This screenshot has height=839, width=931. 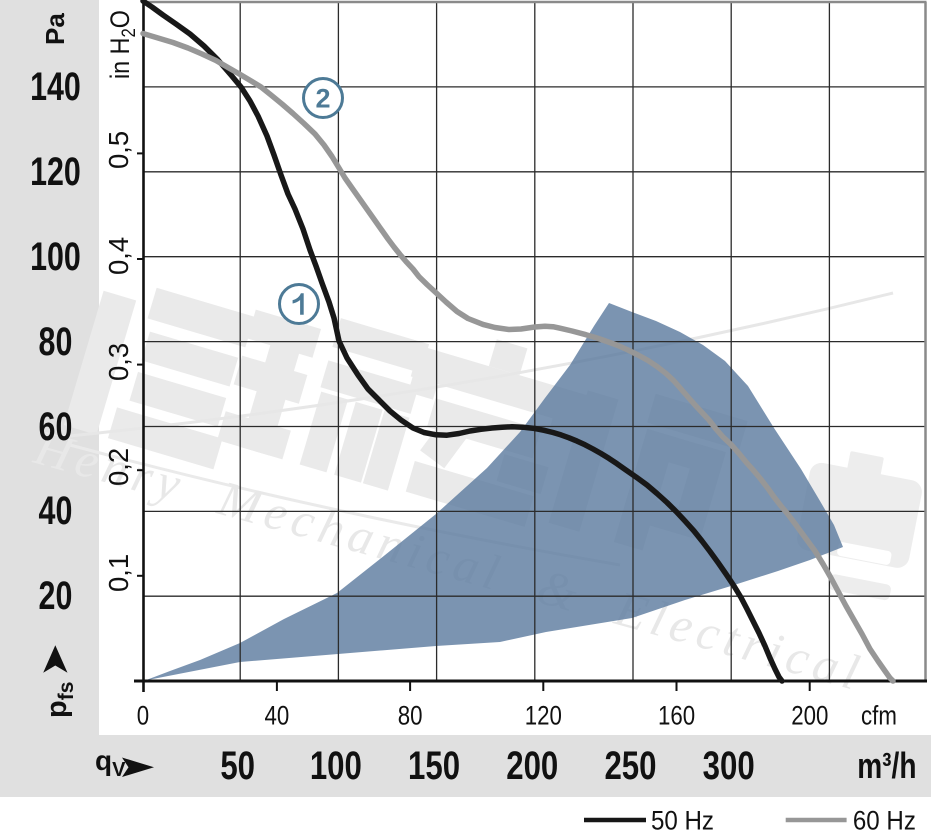 What do you see at coordinates (682, 821) in the screenshot?
I see `svg-text: 50 Hz` at bounding box center [682, 821].